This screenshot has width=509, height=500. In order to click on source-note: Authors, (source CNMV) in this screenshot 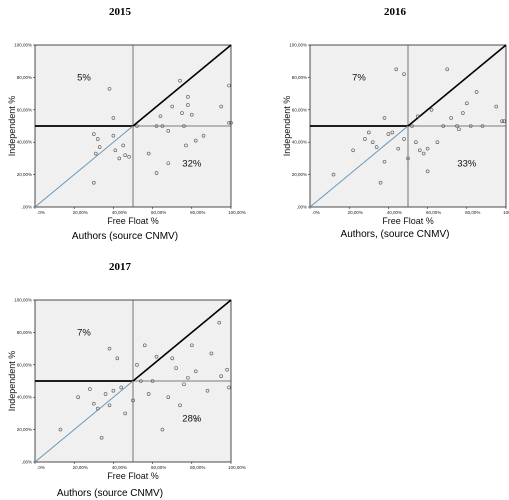, I will do `click(395, 234)`.